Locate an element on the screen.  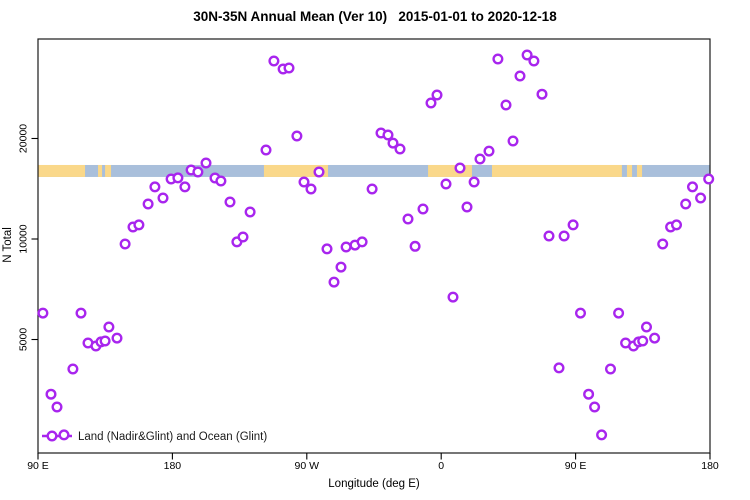
legend-label: Land (Nadir&Glint) and Ocean (Glint) is located at coordinates (172, 437).